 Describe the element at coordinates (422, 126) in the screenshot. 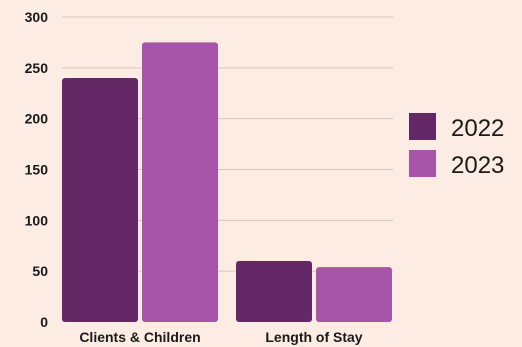

I see `legend-swatch-2022` at that location.